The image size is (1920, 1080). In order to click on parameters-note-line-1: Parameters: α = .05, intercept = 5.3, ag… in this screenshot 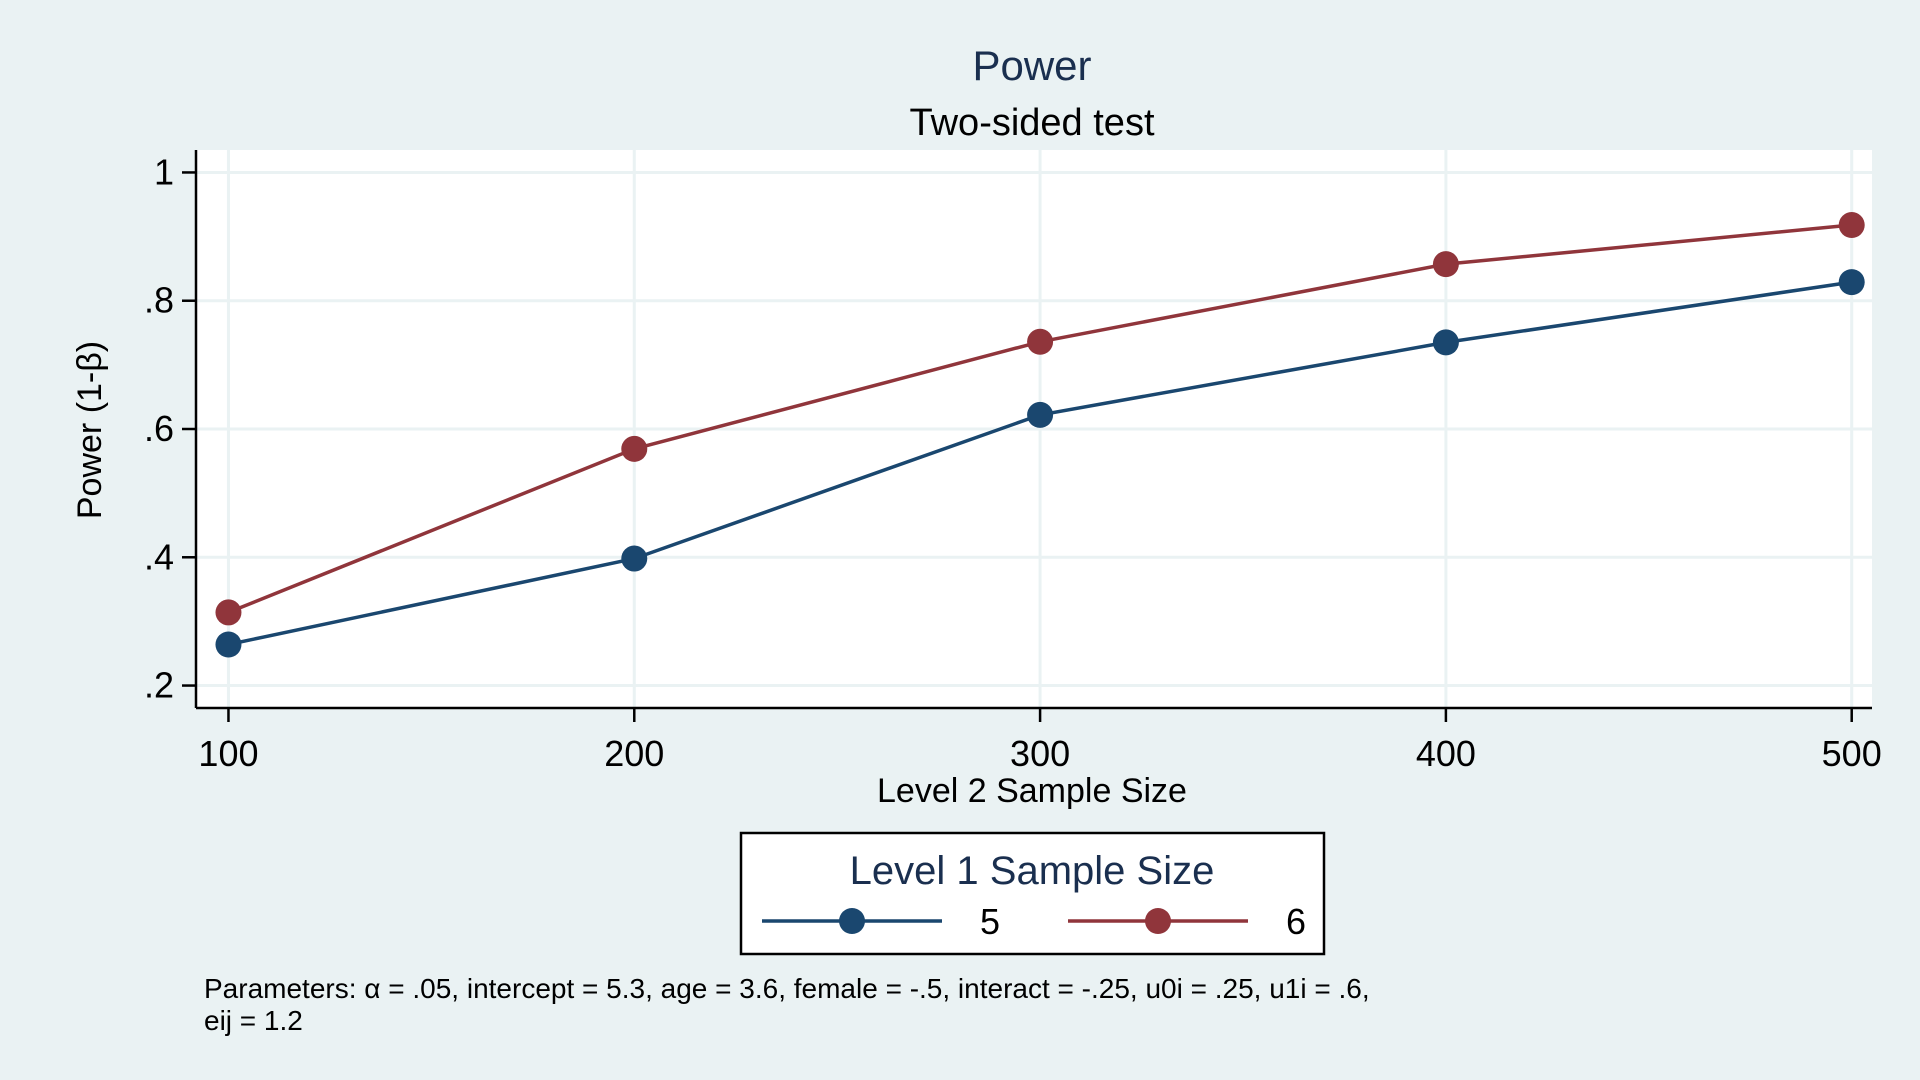, I will do `click(787, 988)`.